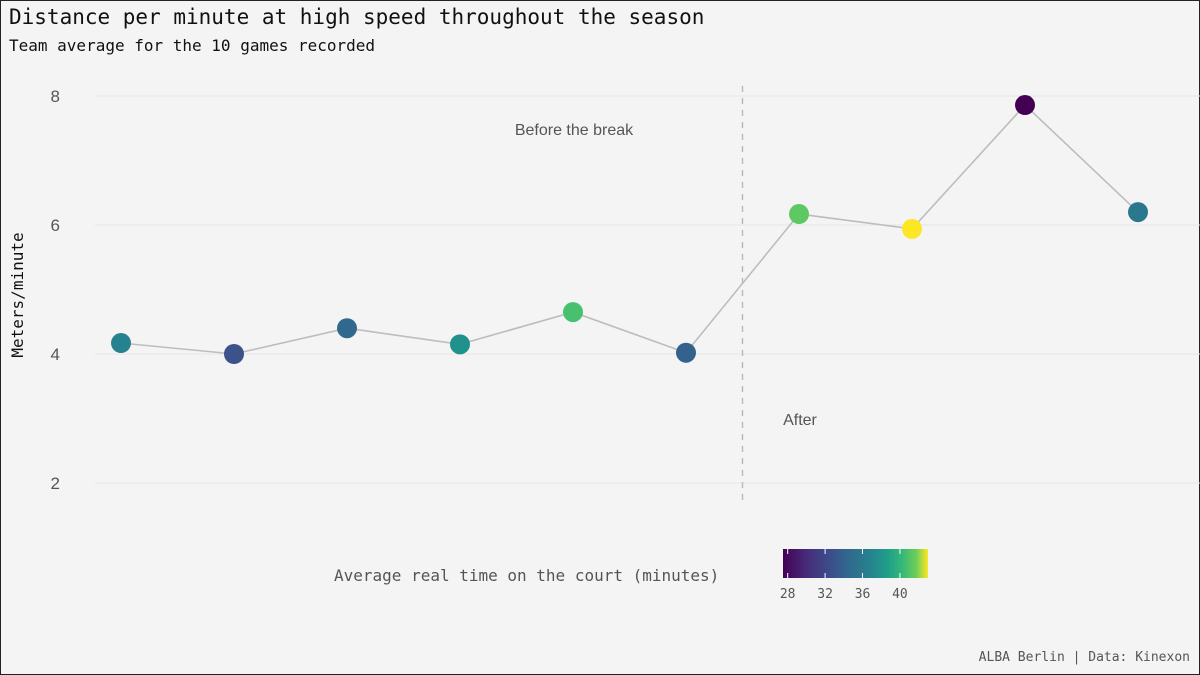 This screenshot has width=1200, height=675. Describe the element at coordinates (527, 575) in the screenshot. I see `legend-title: Average real time on the court (minutes)` at that location.